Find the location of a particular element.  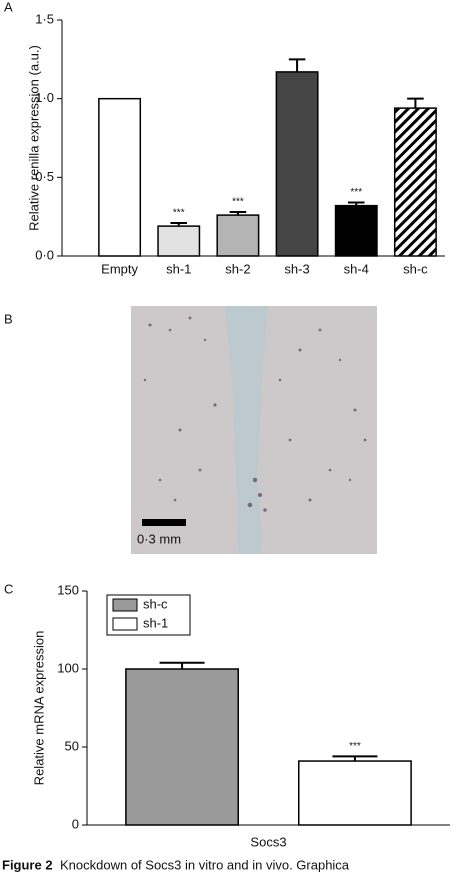

y-axis-label: Relative renilla expression (a.u.) is located at coordinates (33, 138).